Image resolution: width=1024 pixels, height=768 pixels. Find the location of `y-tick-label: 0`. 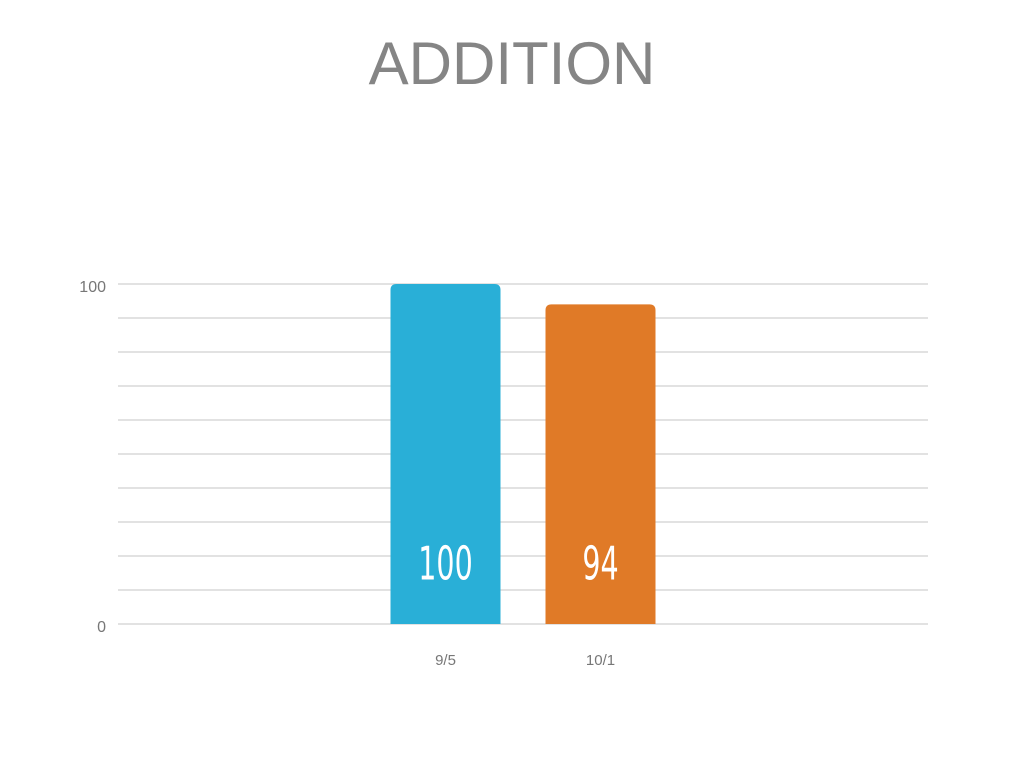

y-tick-label: 0 is located at coordinates (101, 627).